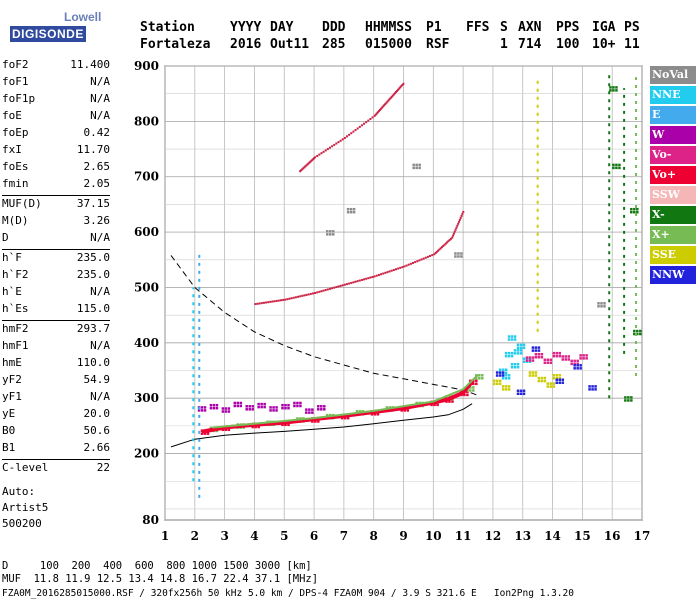  I want to click on header-label-3: DDD, so click(334, 27).